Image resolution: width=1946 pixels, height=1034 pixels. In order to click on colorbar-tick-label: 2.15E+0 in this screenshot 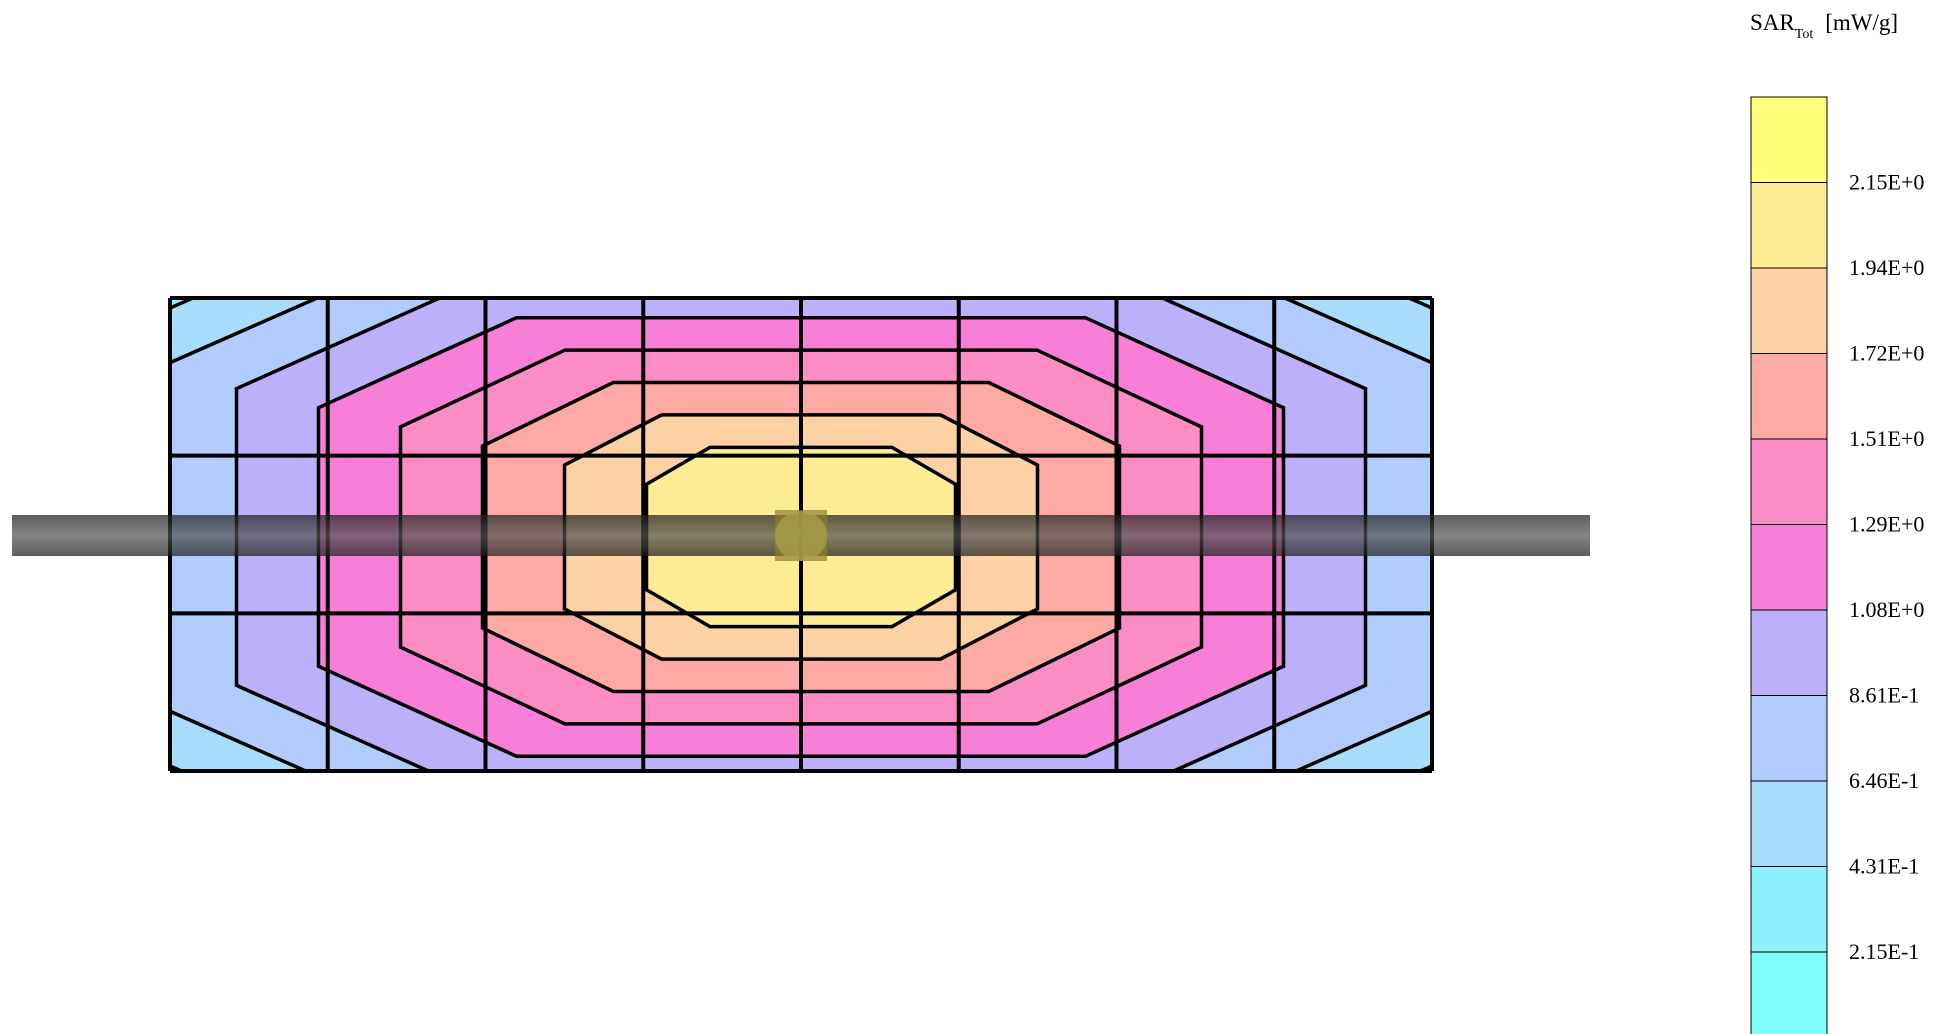, I will do `click(1886, 182)`.